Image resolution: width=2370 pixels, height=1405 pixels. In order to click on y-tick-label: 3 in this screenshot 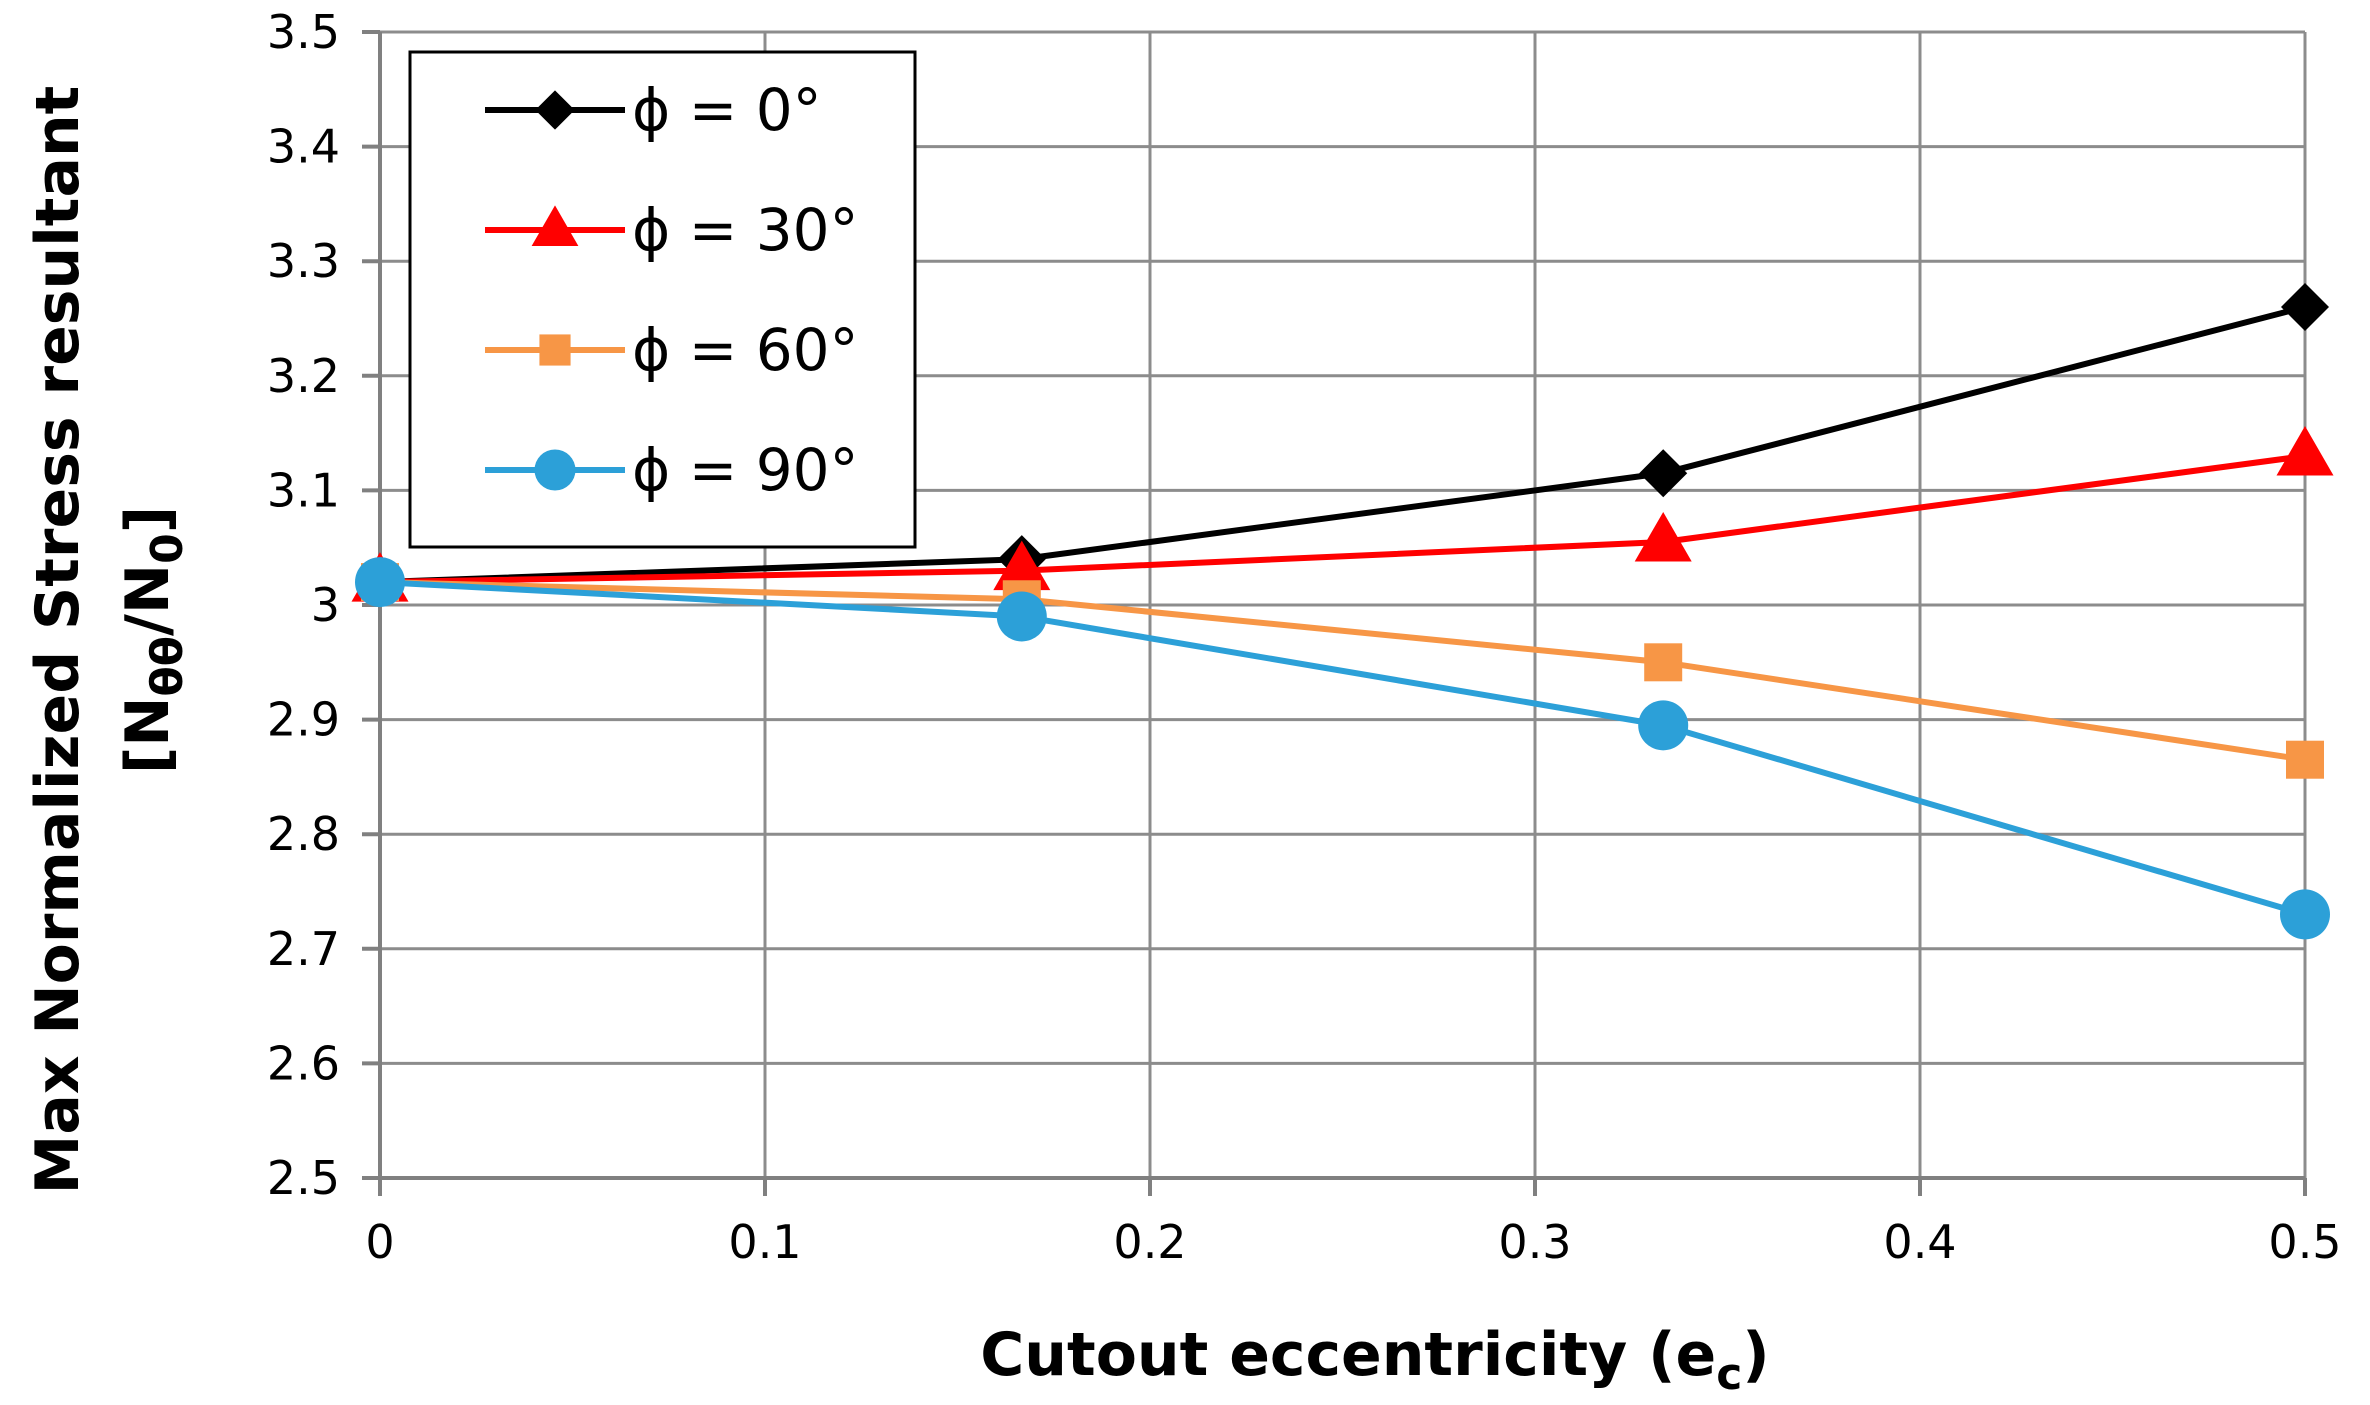, I will do `click(325, 605)`.